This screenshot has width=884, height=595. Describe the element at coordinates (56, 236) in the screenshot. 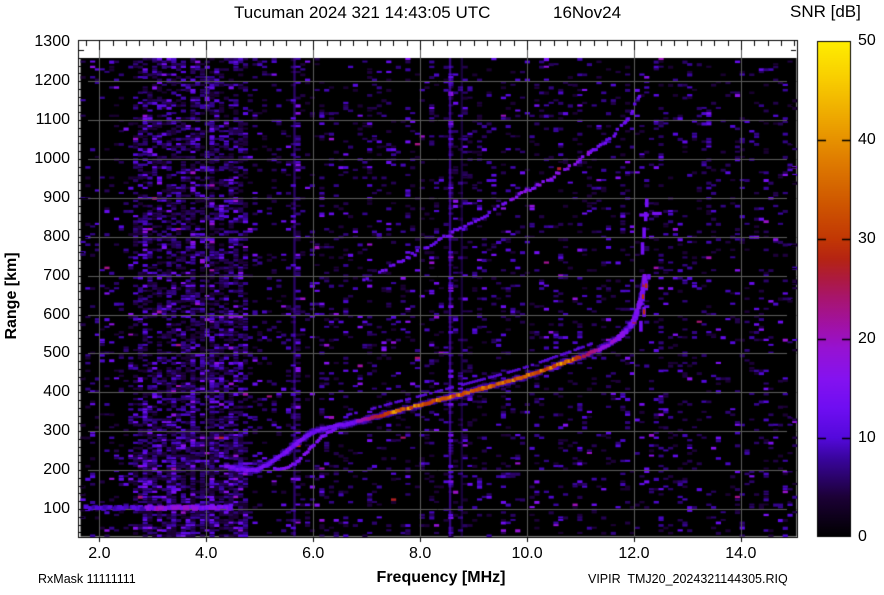

I see `y-tick-label: 800` at that location.